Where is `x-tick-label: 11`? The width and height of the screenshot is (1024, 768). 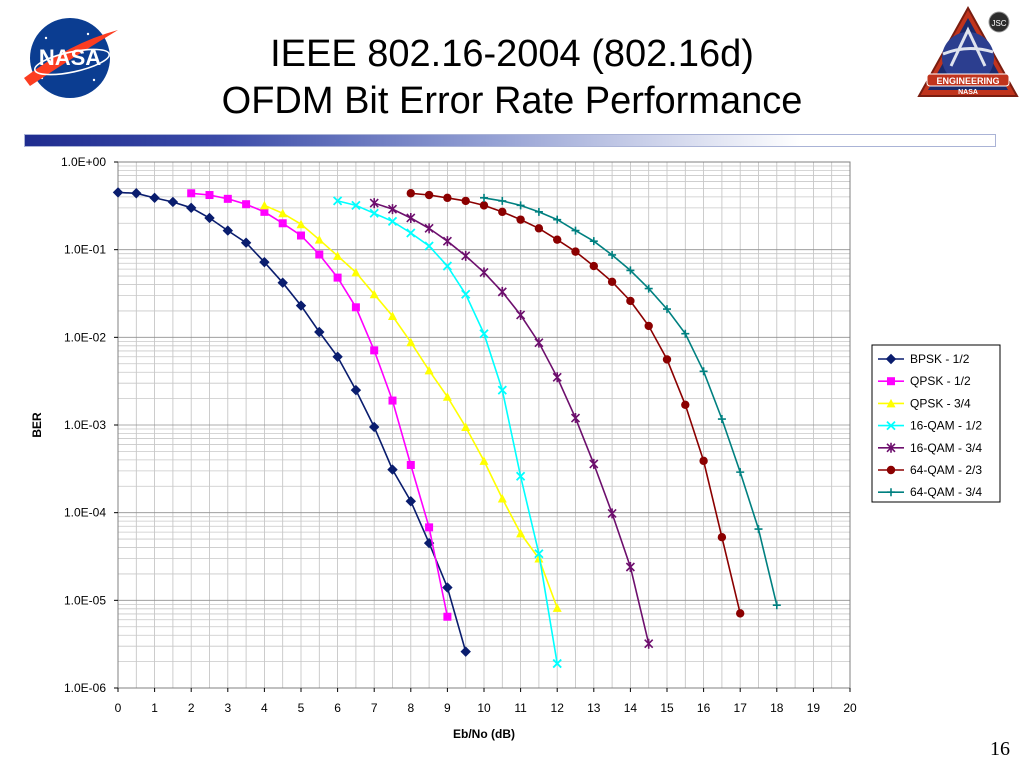 x-tick-label: 11 is located at coordinates (520, 708).